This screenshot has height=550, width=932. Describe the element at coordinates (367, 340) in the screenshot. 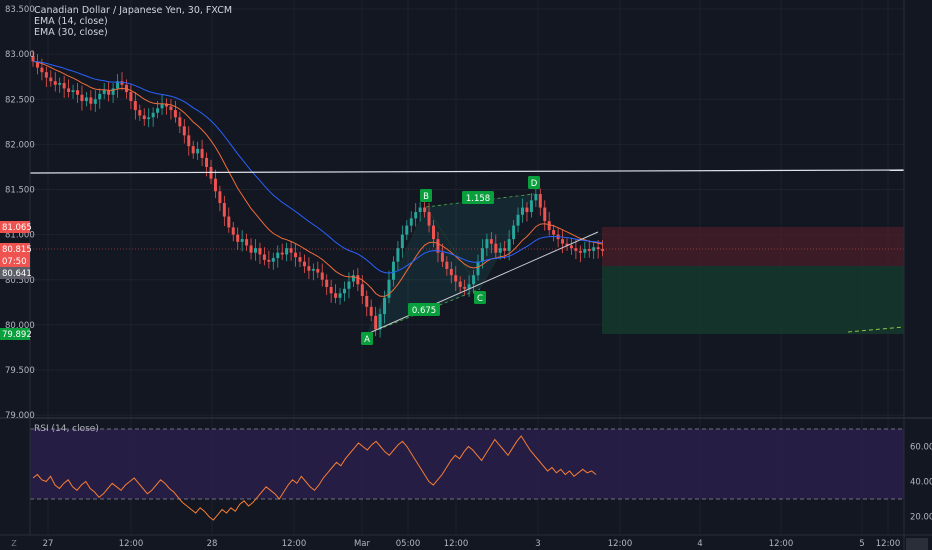

I see `pattern-point-a: A` at that location.